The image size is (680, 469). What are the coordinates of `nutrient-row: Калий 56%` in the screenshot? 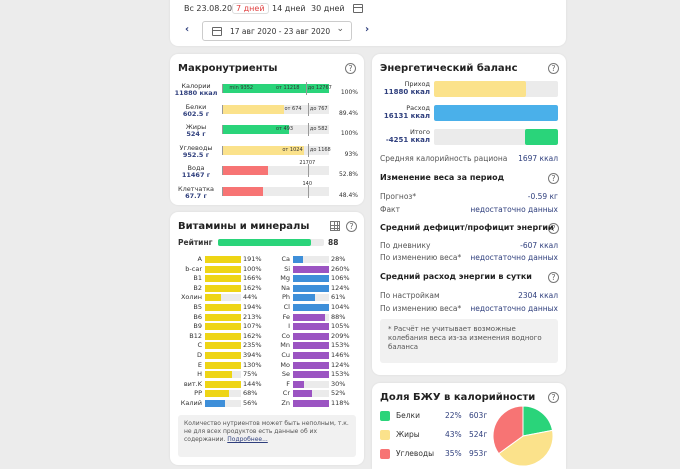 It's located at (219, 403).